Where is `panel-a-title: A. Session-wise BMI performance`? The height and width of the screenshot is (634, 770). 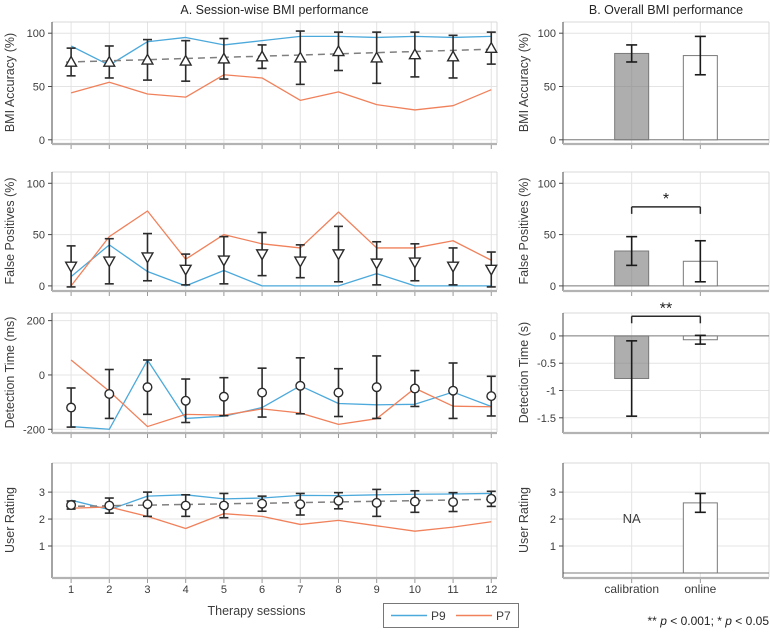
panel-a-title: A. Session-wise BMI performance is located at coordinates (274, 10).